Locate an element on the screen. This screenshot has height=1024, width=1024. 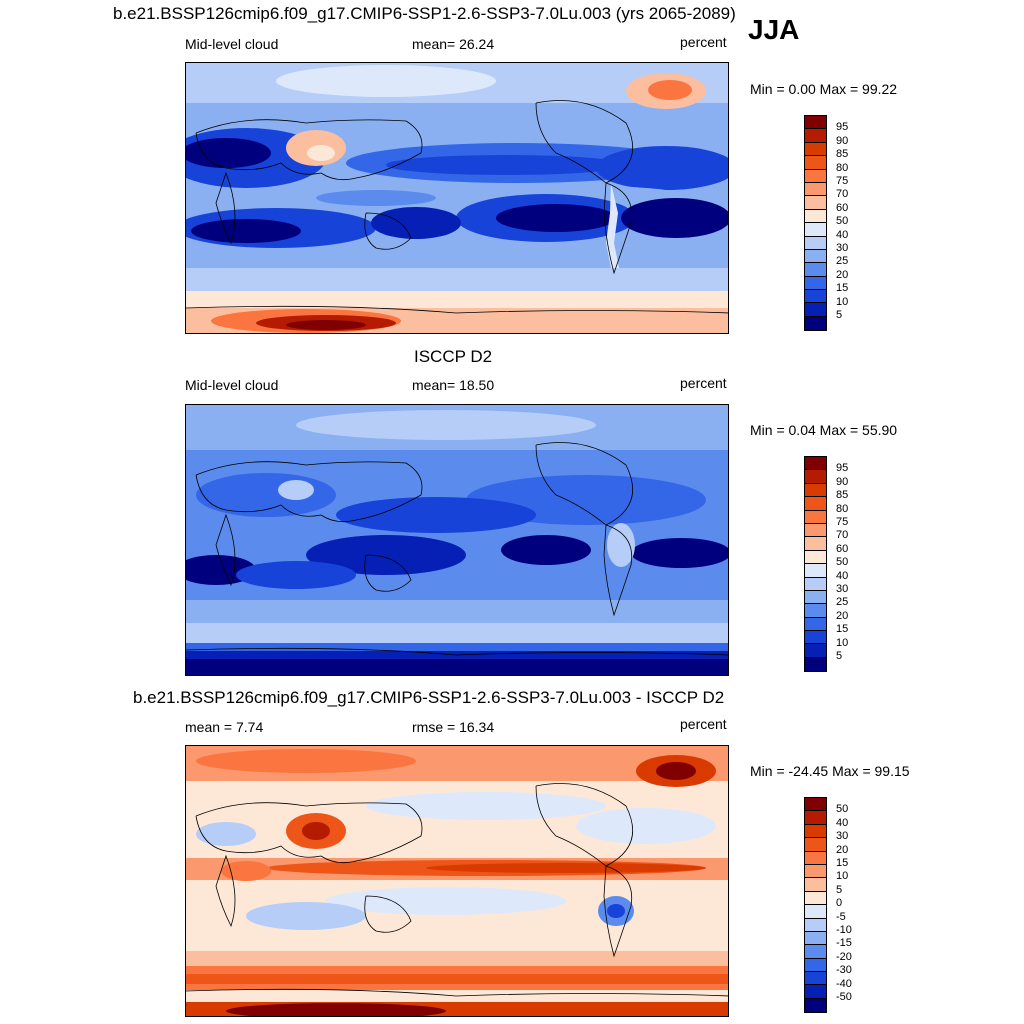
panel3-map is located at coordinates (457, 881).